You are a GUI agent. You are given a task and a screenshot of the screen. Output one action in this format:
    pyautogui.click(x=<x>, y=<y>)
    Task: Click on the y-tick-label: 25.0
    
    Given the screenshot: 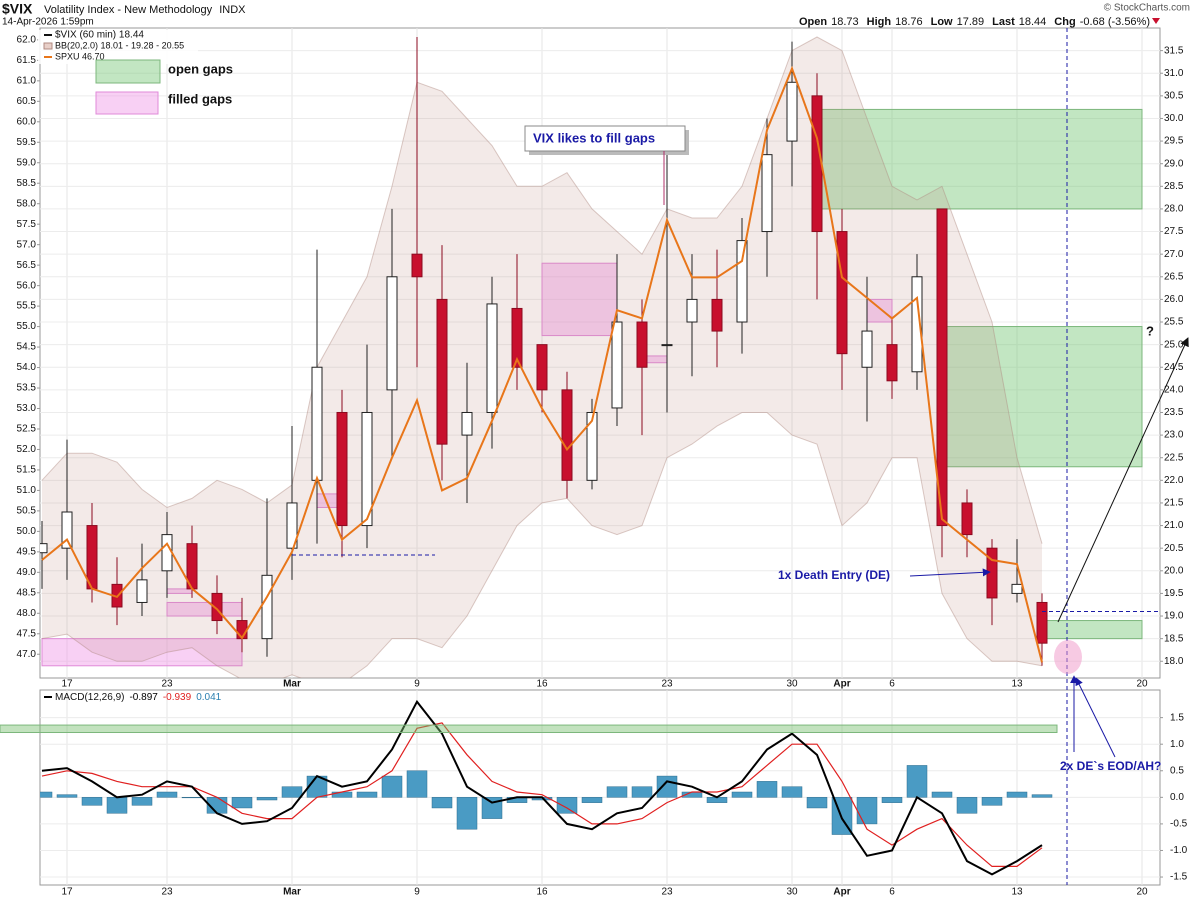 What is the action you would take?
    pyautogui.click(x=1174, y=344)
    